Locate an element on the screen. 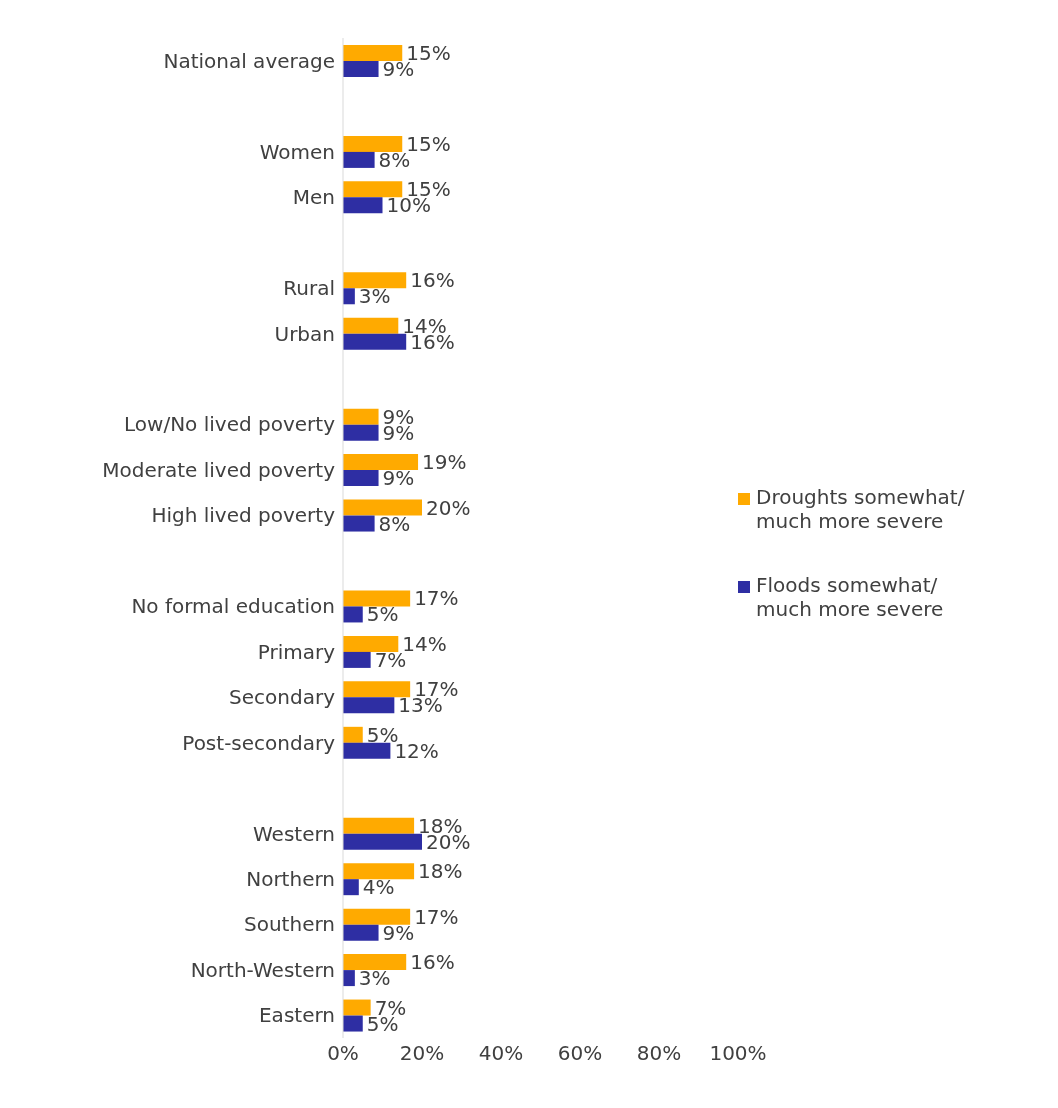 This screenshot has width=1058, height=1108. y-tick-label: Men is located at coordinates (313, 197).